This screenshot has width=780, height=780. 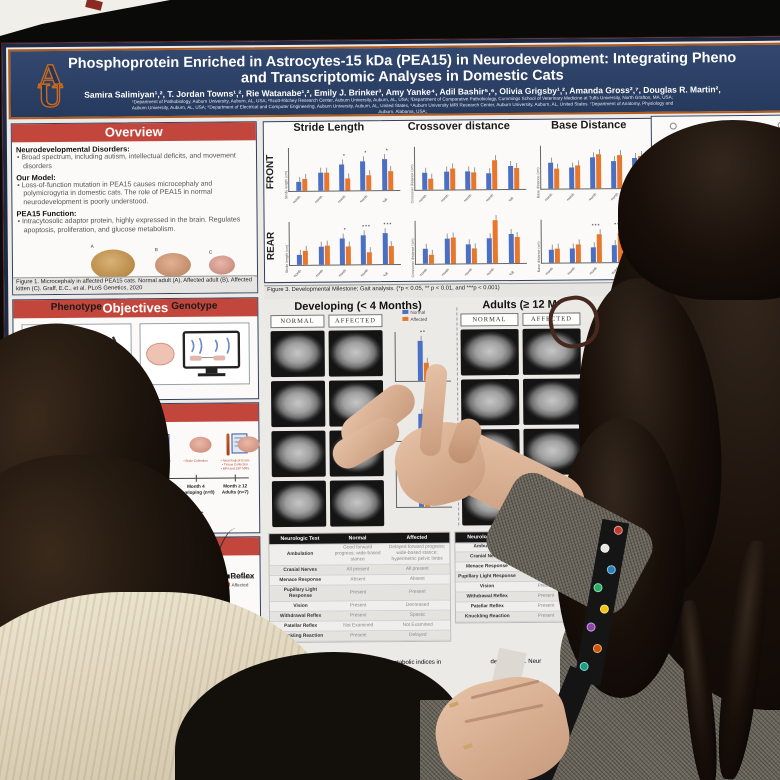 What do you see at coordinates (235, 489) in the screenshot?
I see `timeline-label: Month ≥ 12 Adults (n=7)` at bounding box center [235, 489].